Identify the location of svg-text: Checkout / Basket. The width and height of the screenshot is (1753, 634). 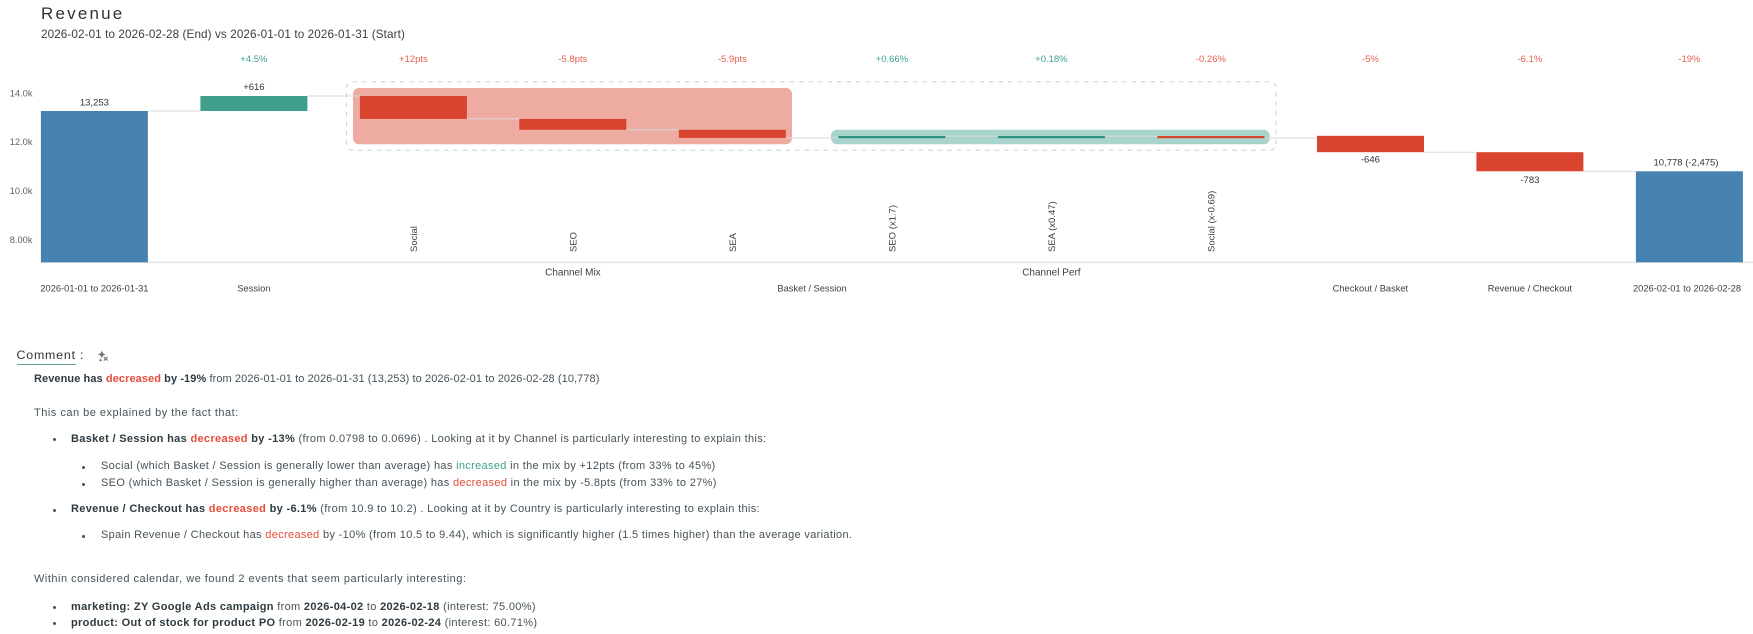
(1371, 288).